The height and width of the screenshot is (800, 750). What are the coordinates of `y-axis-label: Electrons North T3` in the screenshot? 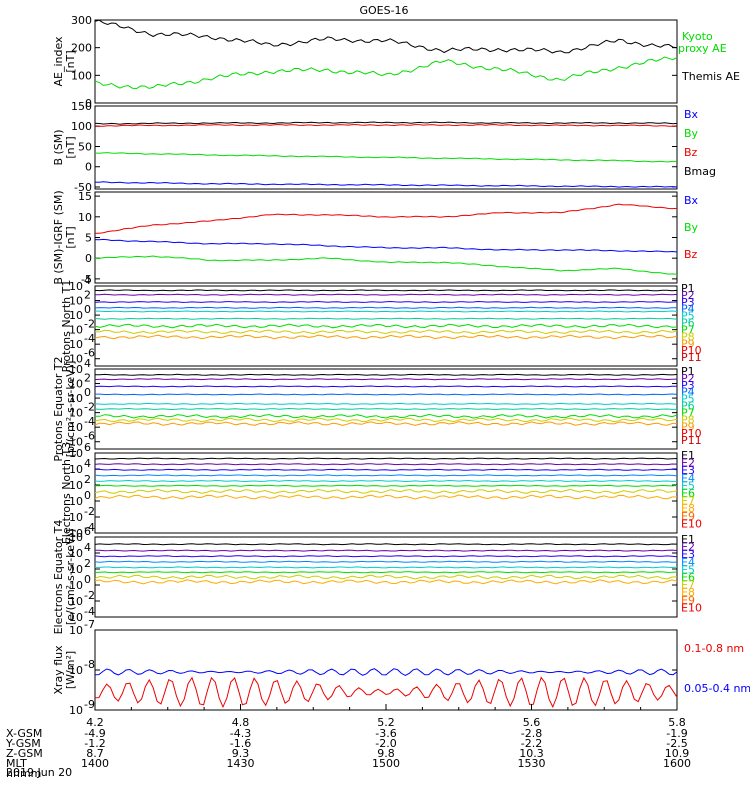 It's located at (66, 493).